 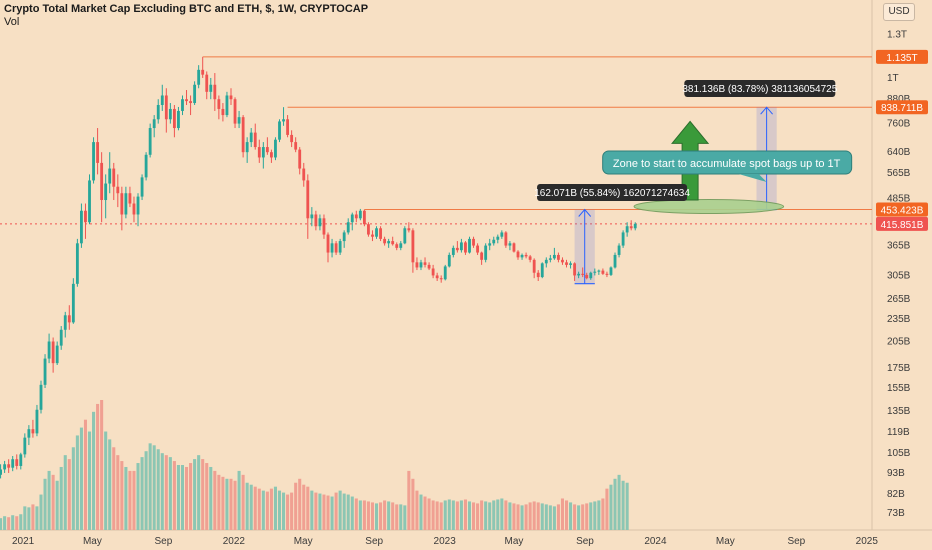 What do you see at coordinates (899, 453) in the screenshot?
I see `y-tick-label: 105B` at bounding box center [899, 453].